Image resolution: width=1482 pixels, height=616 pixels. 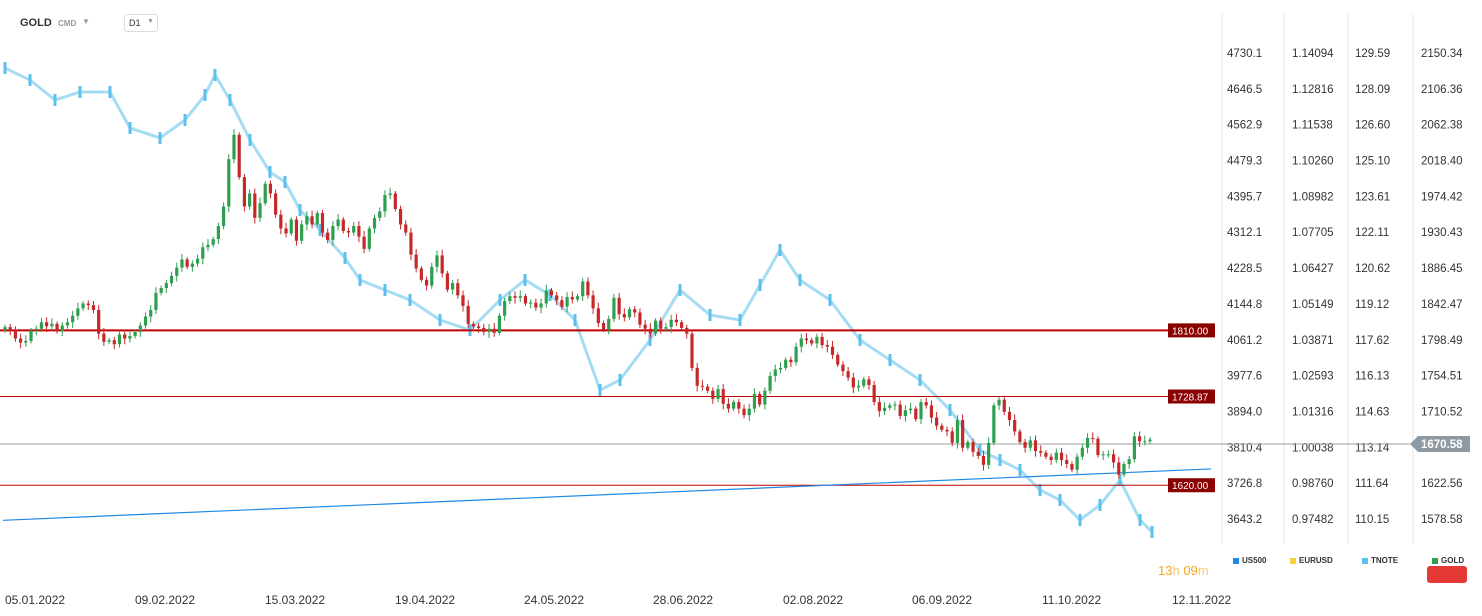 What do you see at coordinates (295, 600) in the screenshot?
I see `x-axis-label: 15.03.2022` at bounding box center [295, 600].